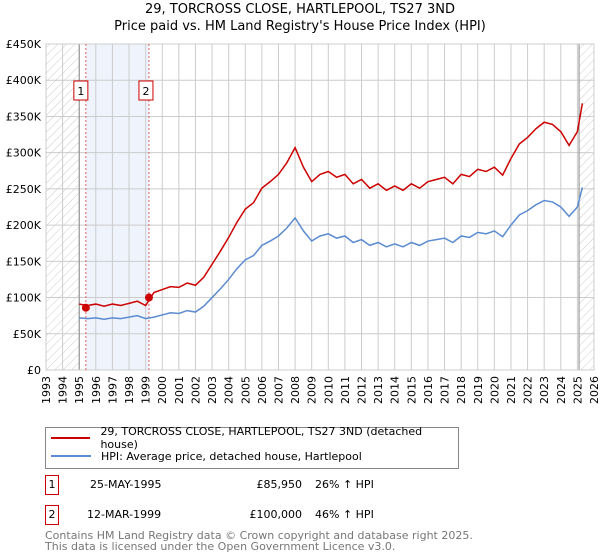 This screenshot has width=600, height=560. What do you see at coordinates (46, 390) in the screenshot?
I see `x-tick-label: 1993` at bounding box center [46, 390].